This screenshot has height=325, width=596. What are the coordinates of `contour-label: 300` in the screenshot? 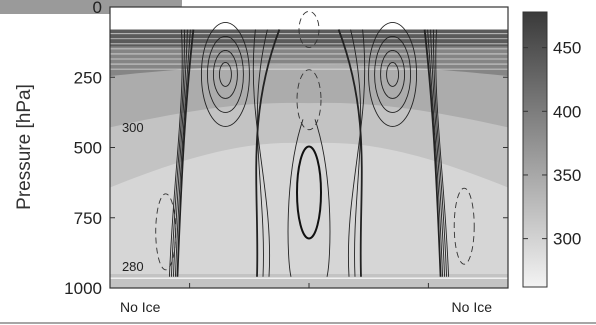 It's located at (133, 127).